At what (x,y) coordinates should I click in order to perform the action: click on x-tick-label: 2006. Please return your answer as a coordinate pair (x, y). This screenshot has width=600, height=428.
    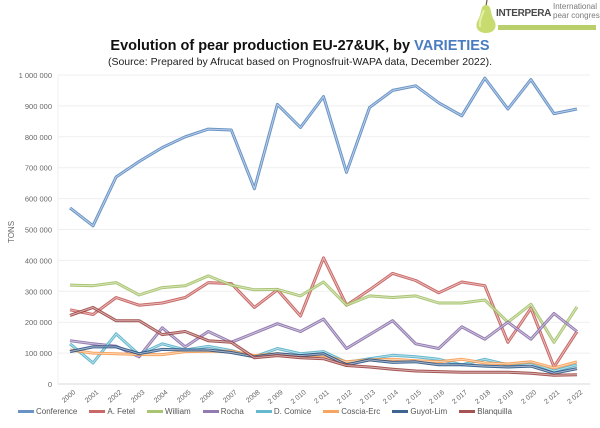
    Looking at the image, I should click on (207, 396).